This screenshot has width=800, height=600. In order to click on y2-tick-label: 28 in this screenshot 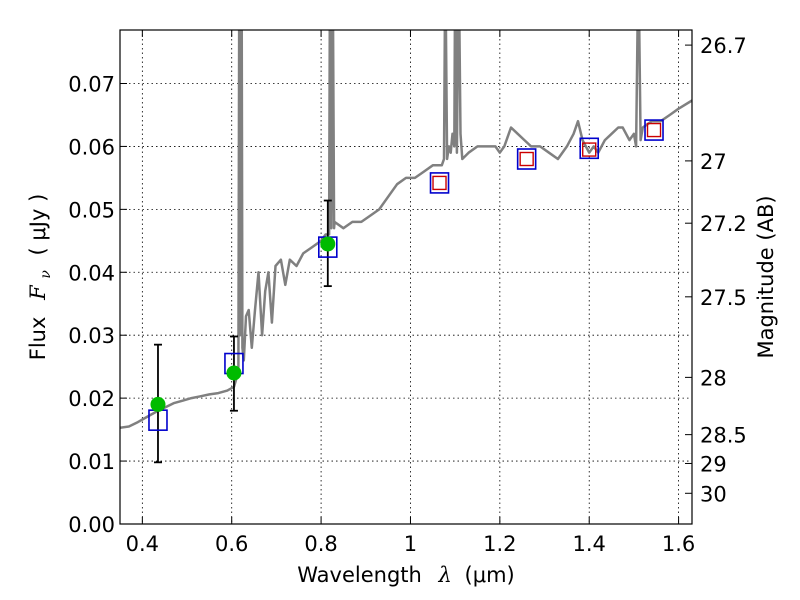, I will do `click(713, 378)`.